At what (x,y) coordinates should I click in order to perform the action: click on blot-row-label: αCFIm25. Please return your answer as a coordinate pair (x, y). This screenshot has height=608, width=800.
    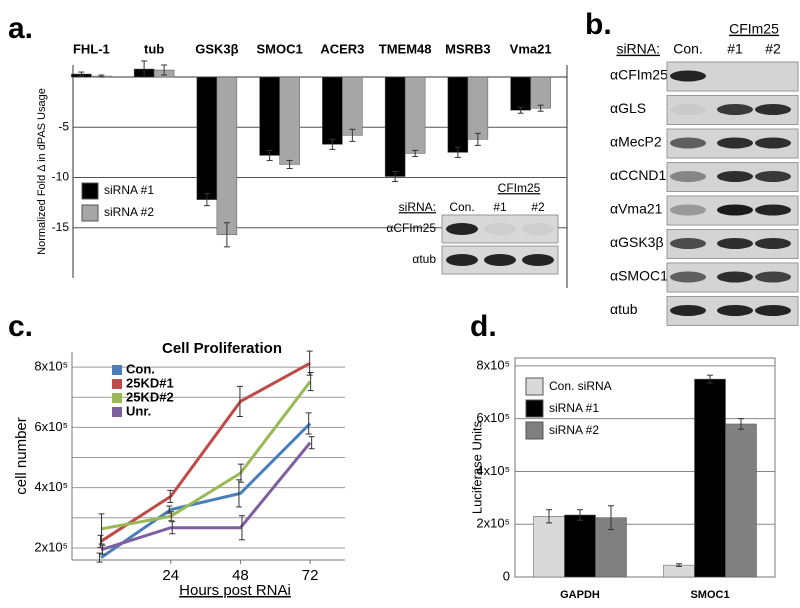
    Looking at the image, I should click on (639, 75).